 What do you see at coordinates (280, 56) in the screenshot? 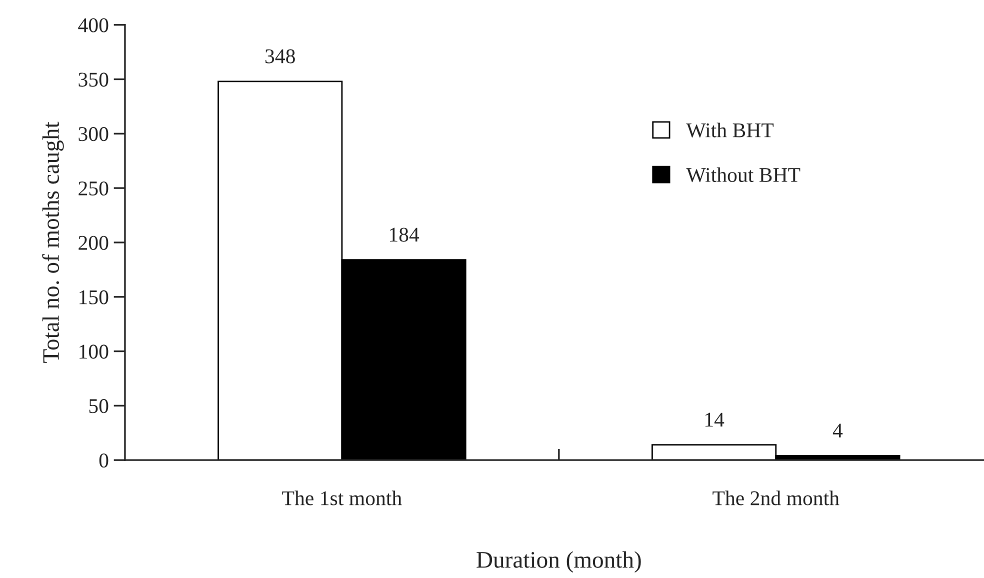
I see `data-label: 348` at bounding box center [280, 56].